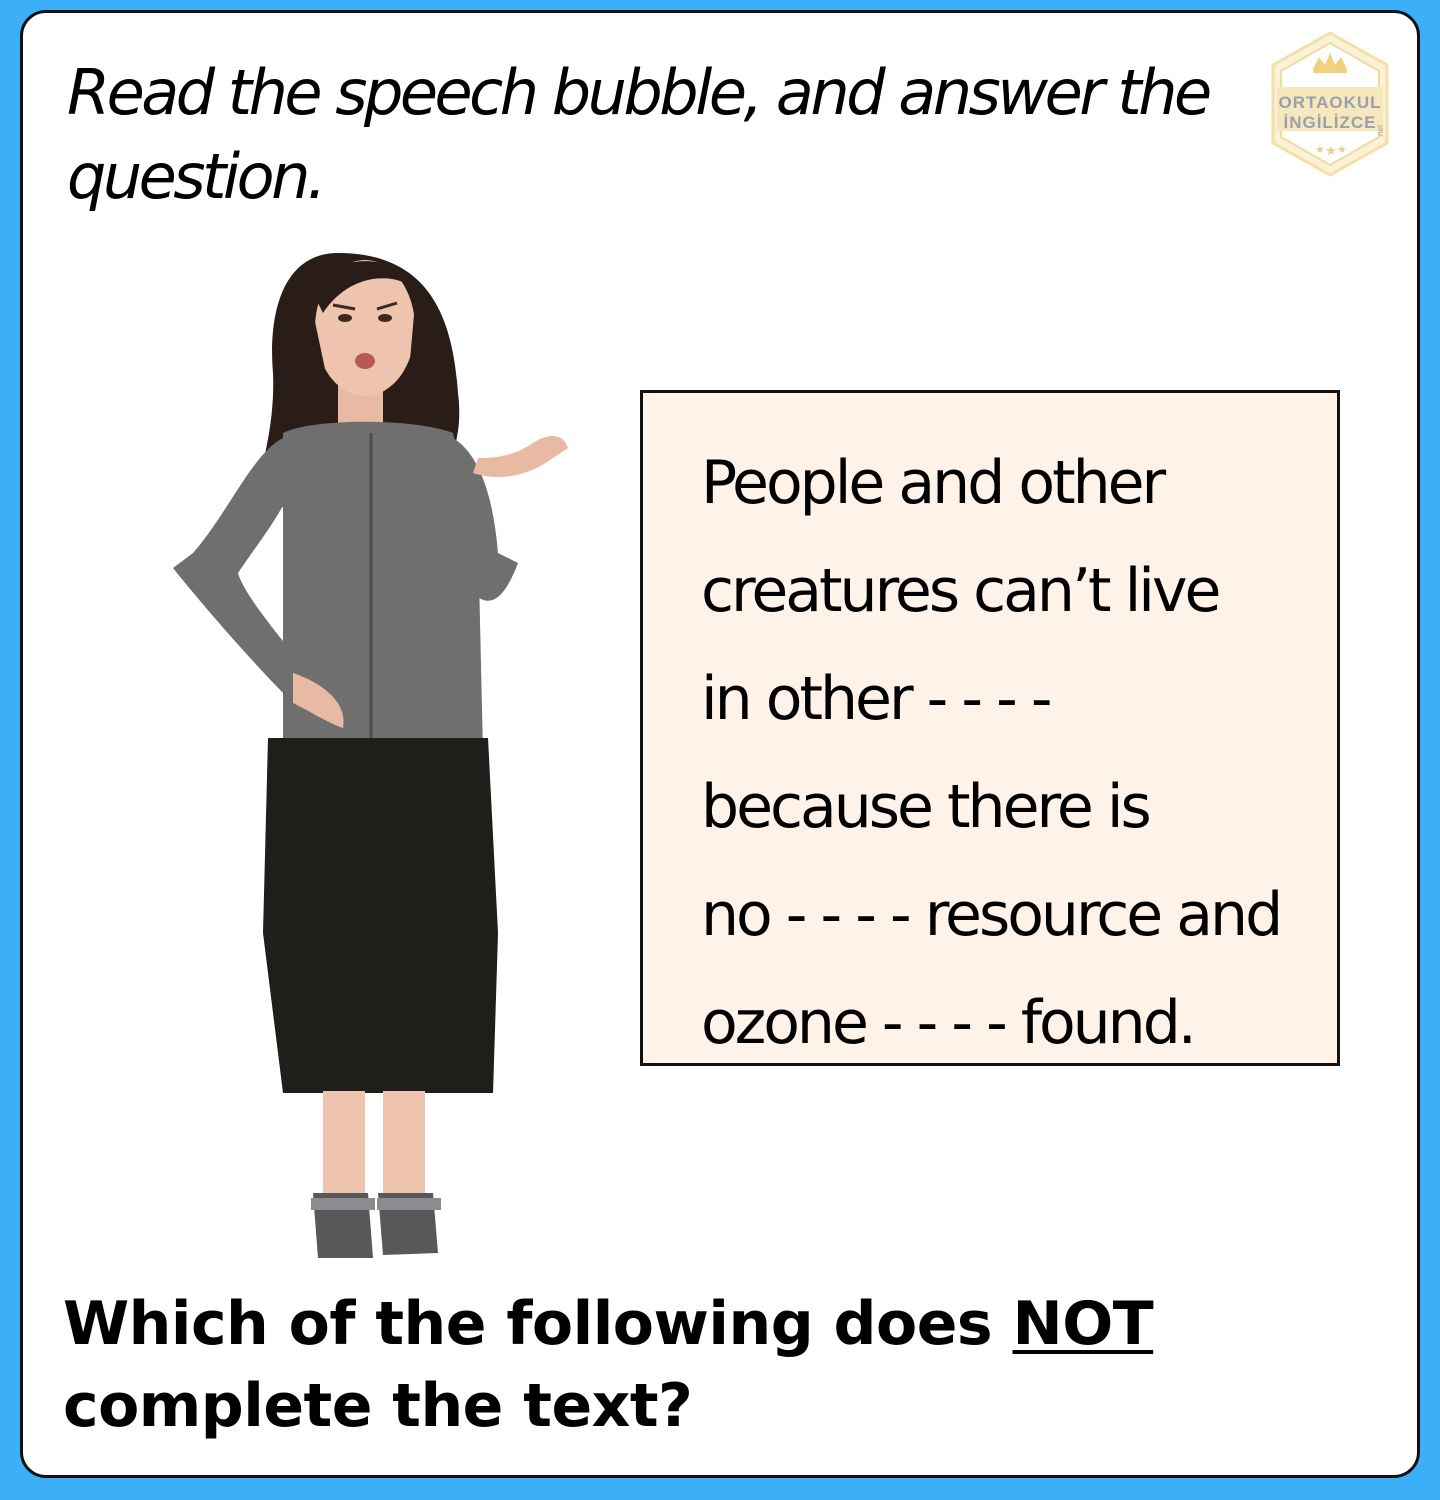 The width and height of the screenshot is (1440, 1500). I want to click on bubble-line: People and other, so click(933, 483).